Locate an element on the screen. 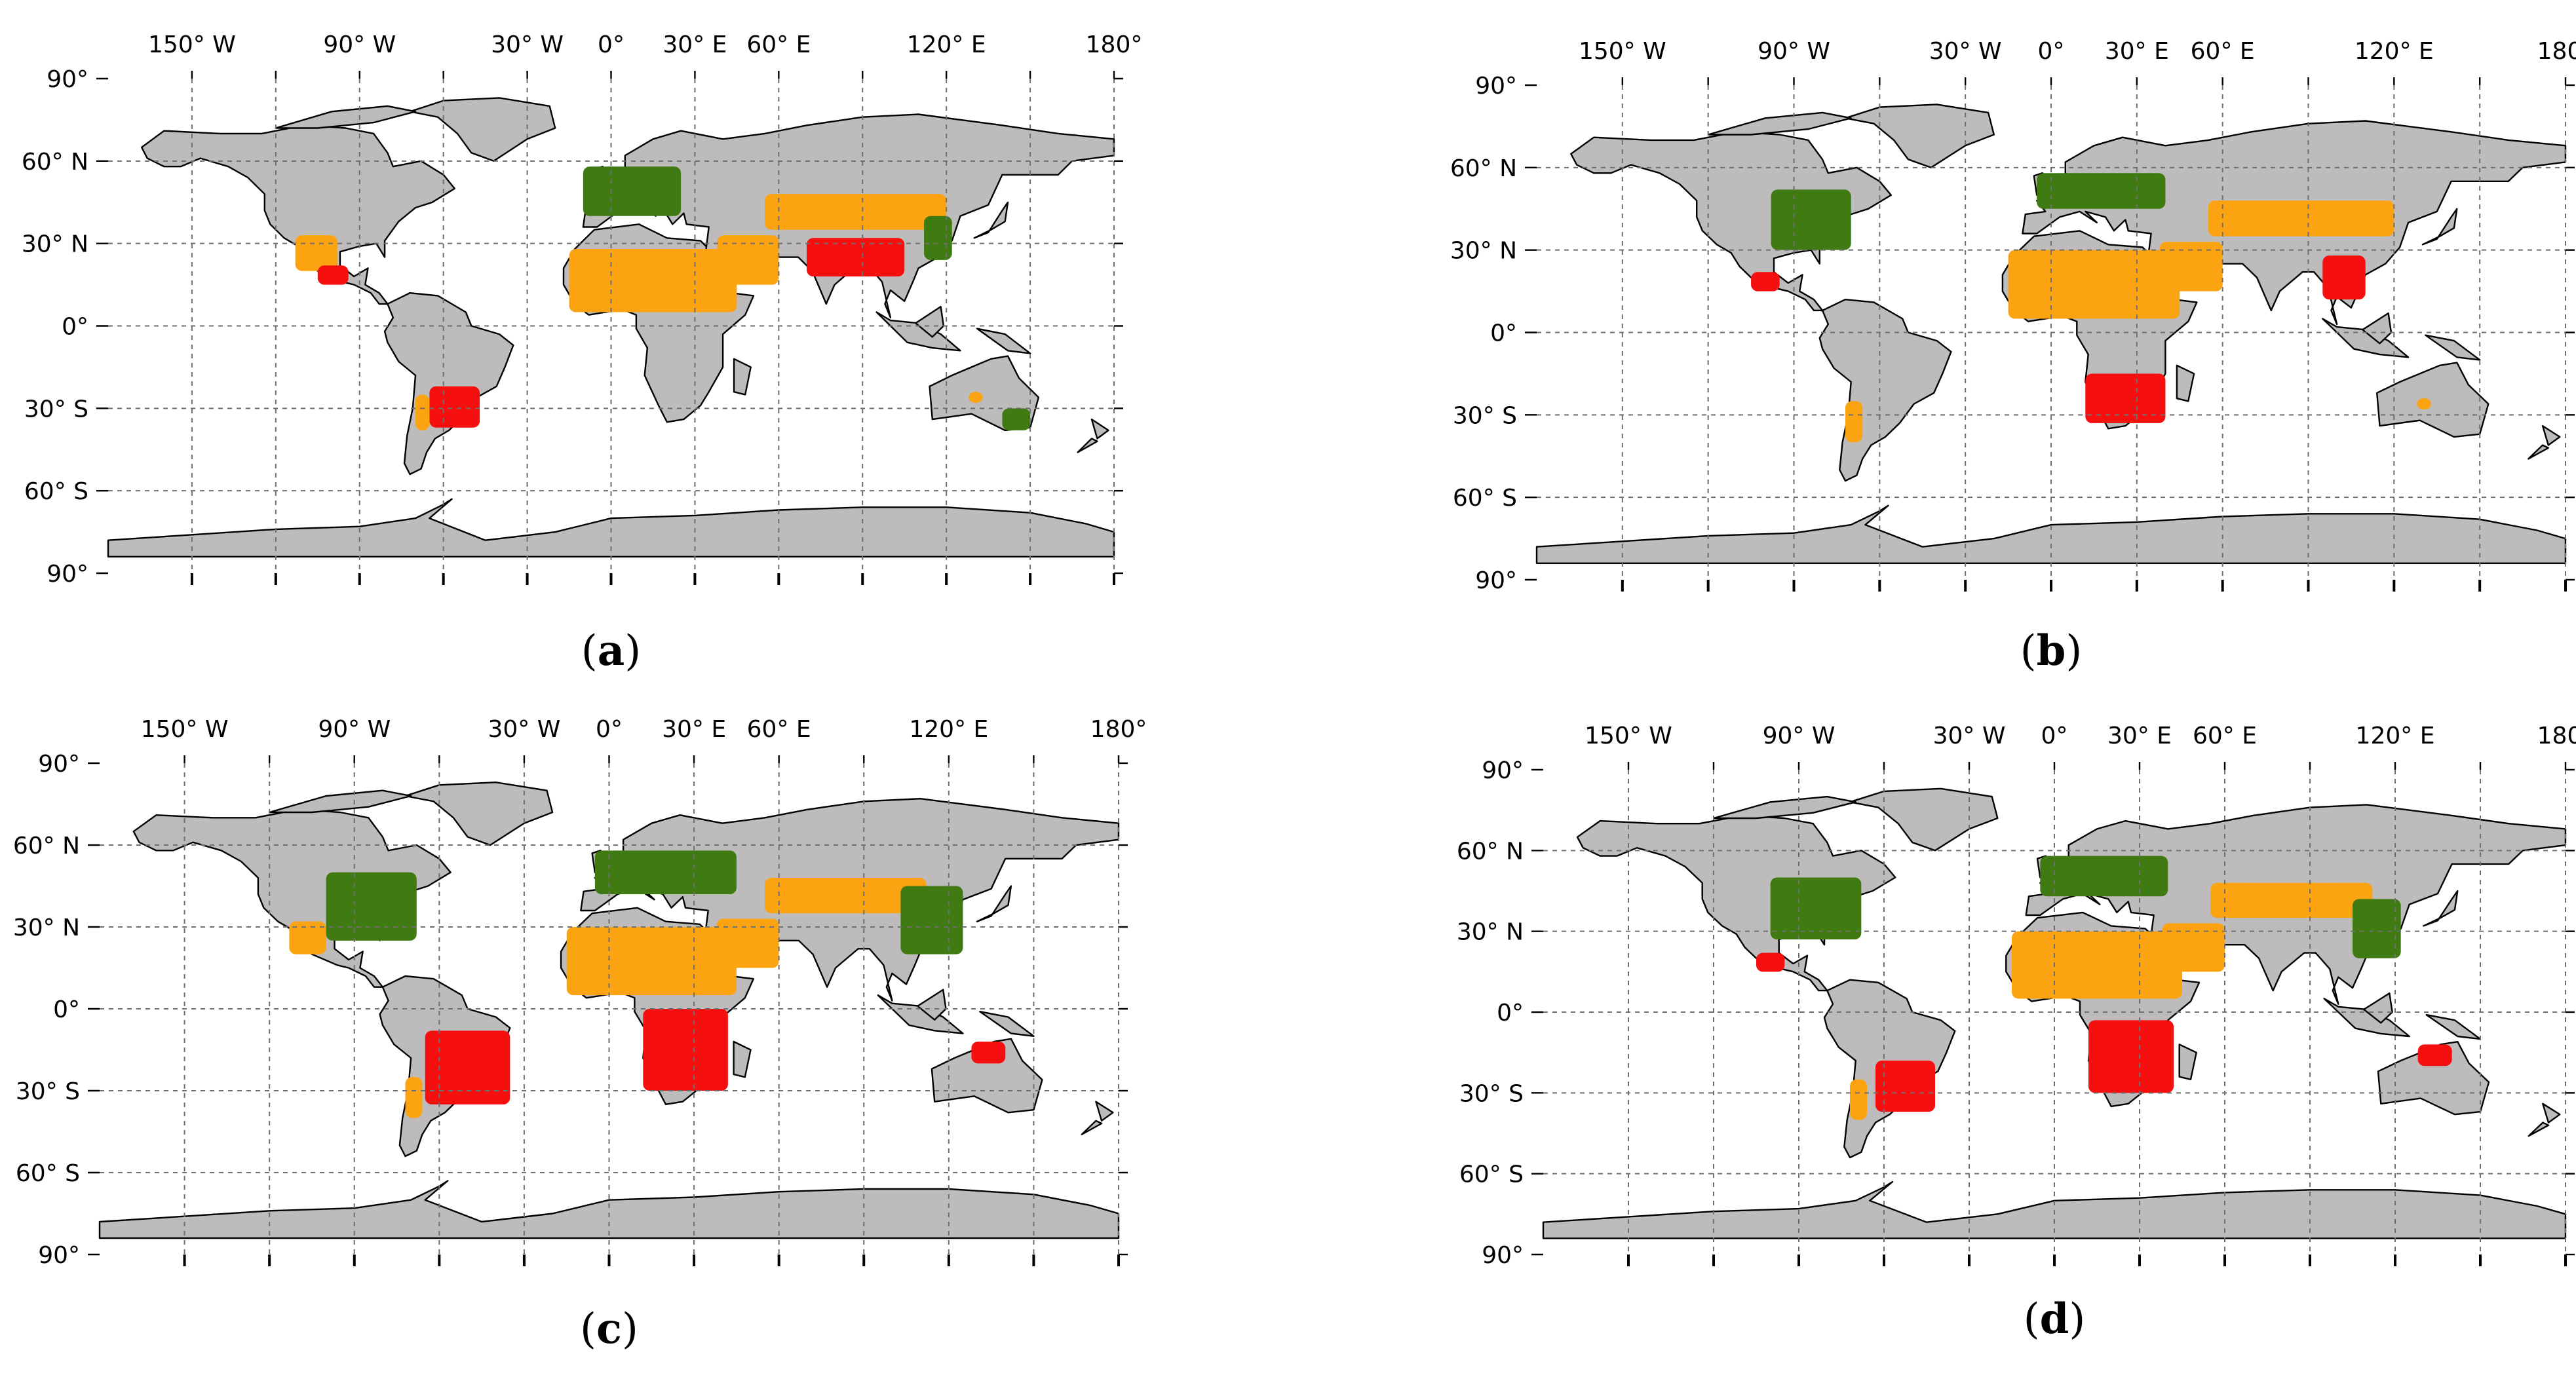 The width and height of the screenshot is (2576, 1377). caption-letter: d is located at coordinates (2054, 1319).